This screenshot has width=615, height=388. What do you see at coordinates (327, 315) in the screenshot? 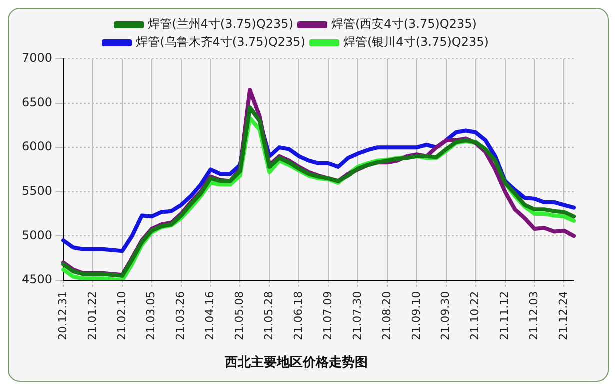
I see `x-tick-label: 21.07.09` at bounding box center [327, 315].